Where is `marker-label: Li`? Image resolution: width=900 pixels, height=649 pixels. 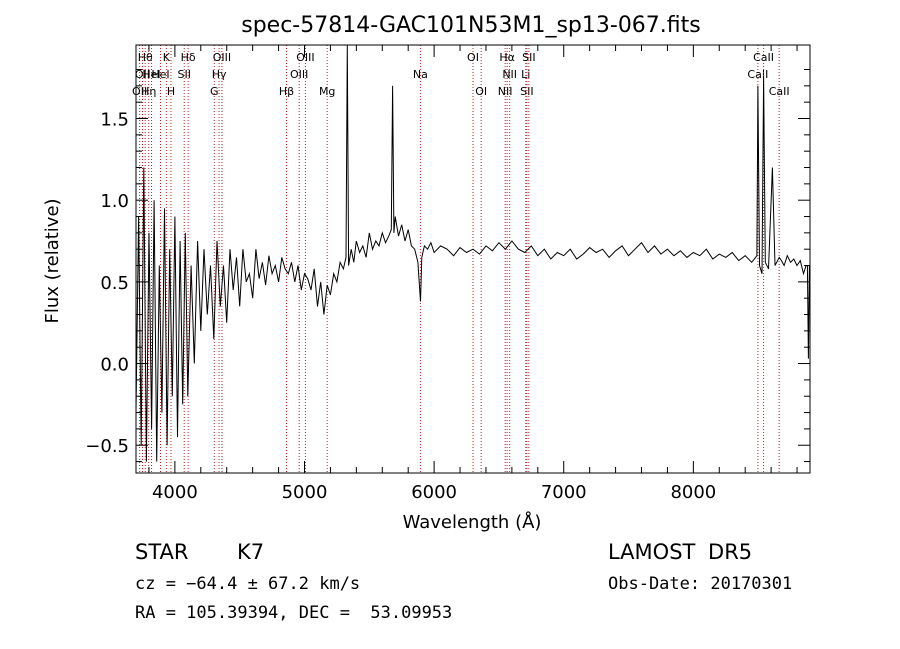
marker-label: Li is located at coordinates (525, 74).